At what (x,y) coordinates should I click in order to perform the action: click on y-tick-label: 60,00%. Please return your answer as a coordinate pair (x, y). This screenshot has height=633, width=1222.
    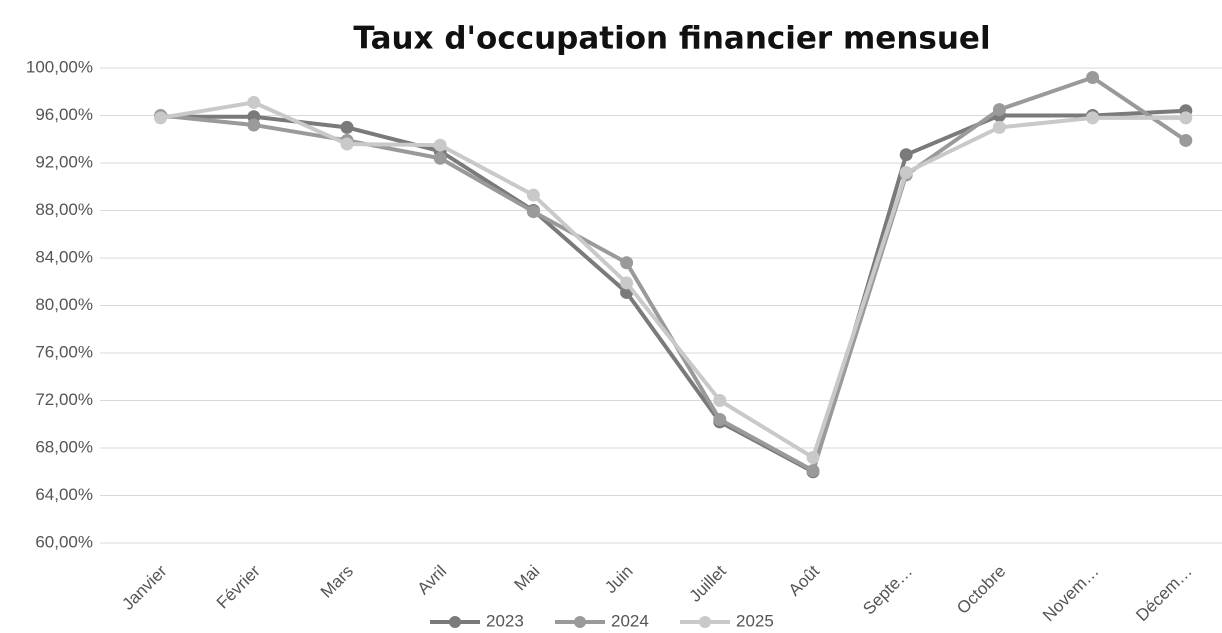
    Looking at the image, I should click on (64, 541).